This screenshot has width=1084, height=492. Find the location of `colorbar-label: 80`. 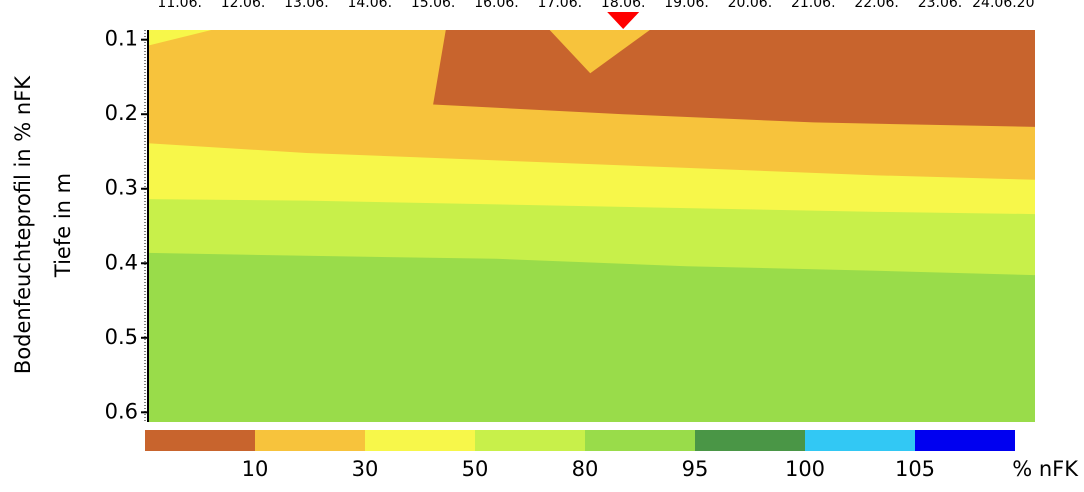

colorbar-label: 80 is located at coordinates (585, 469).